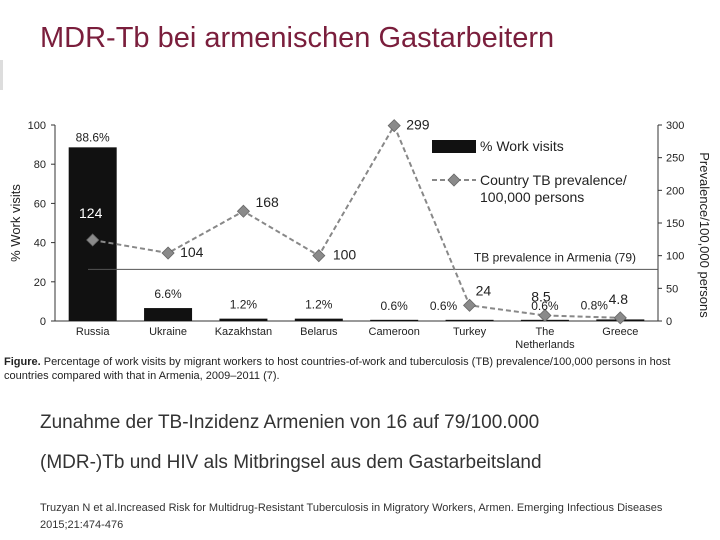 Image resolution: width=720 pixels, height=540 pixels. What do you see at coordinates (522, 146) in the screenshot?
I see `legend-label-bar: % Work visits` at bounding box center [522, 146].